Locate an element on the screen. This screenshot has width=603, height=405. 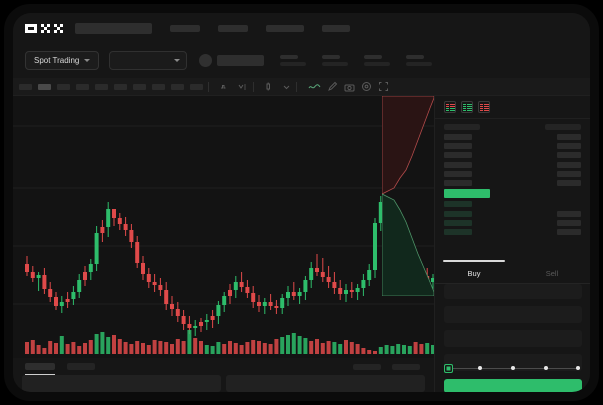
chart-type-icon is located at coordinates (242, 87).